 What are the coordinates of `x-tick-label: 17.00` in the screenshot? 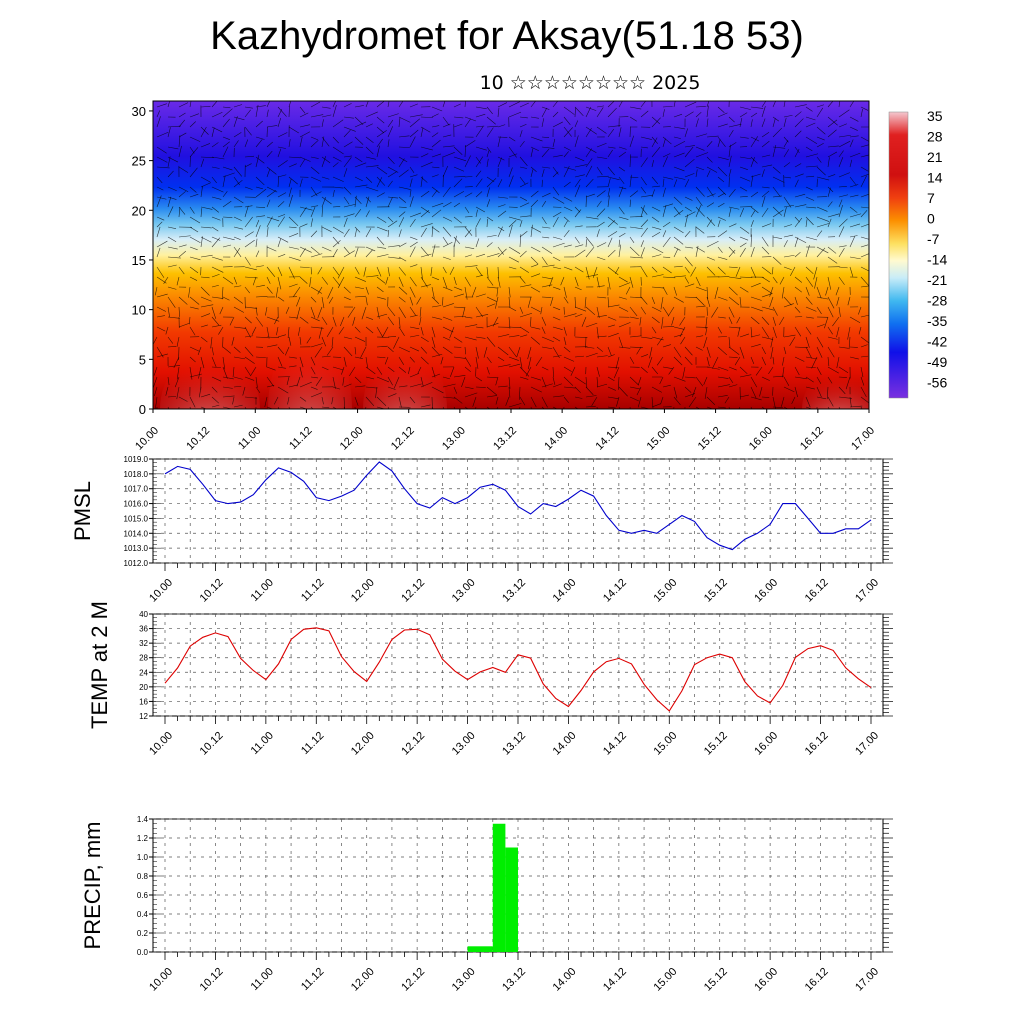 It's located at (867, 744).